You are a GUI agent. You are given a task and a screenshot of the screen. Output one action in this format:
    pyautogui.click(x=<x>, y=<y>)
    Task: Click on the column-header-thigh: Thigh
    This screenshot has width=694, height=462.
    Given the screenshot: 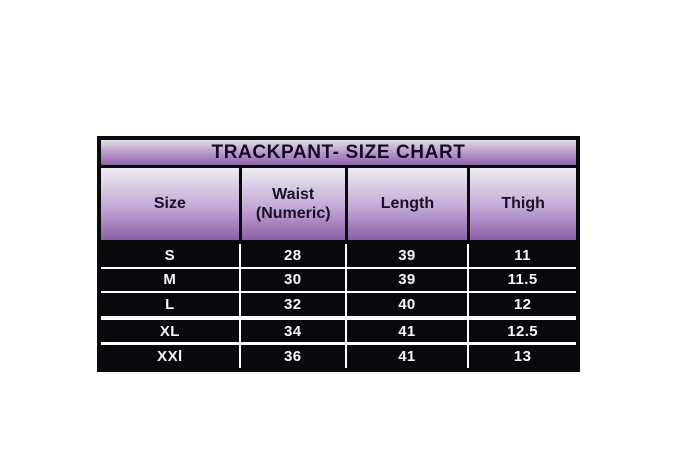 What is the action you would take?
    pyautogui.click(x=521, y=204)
    